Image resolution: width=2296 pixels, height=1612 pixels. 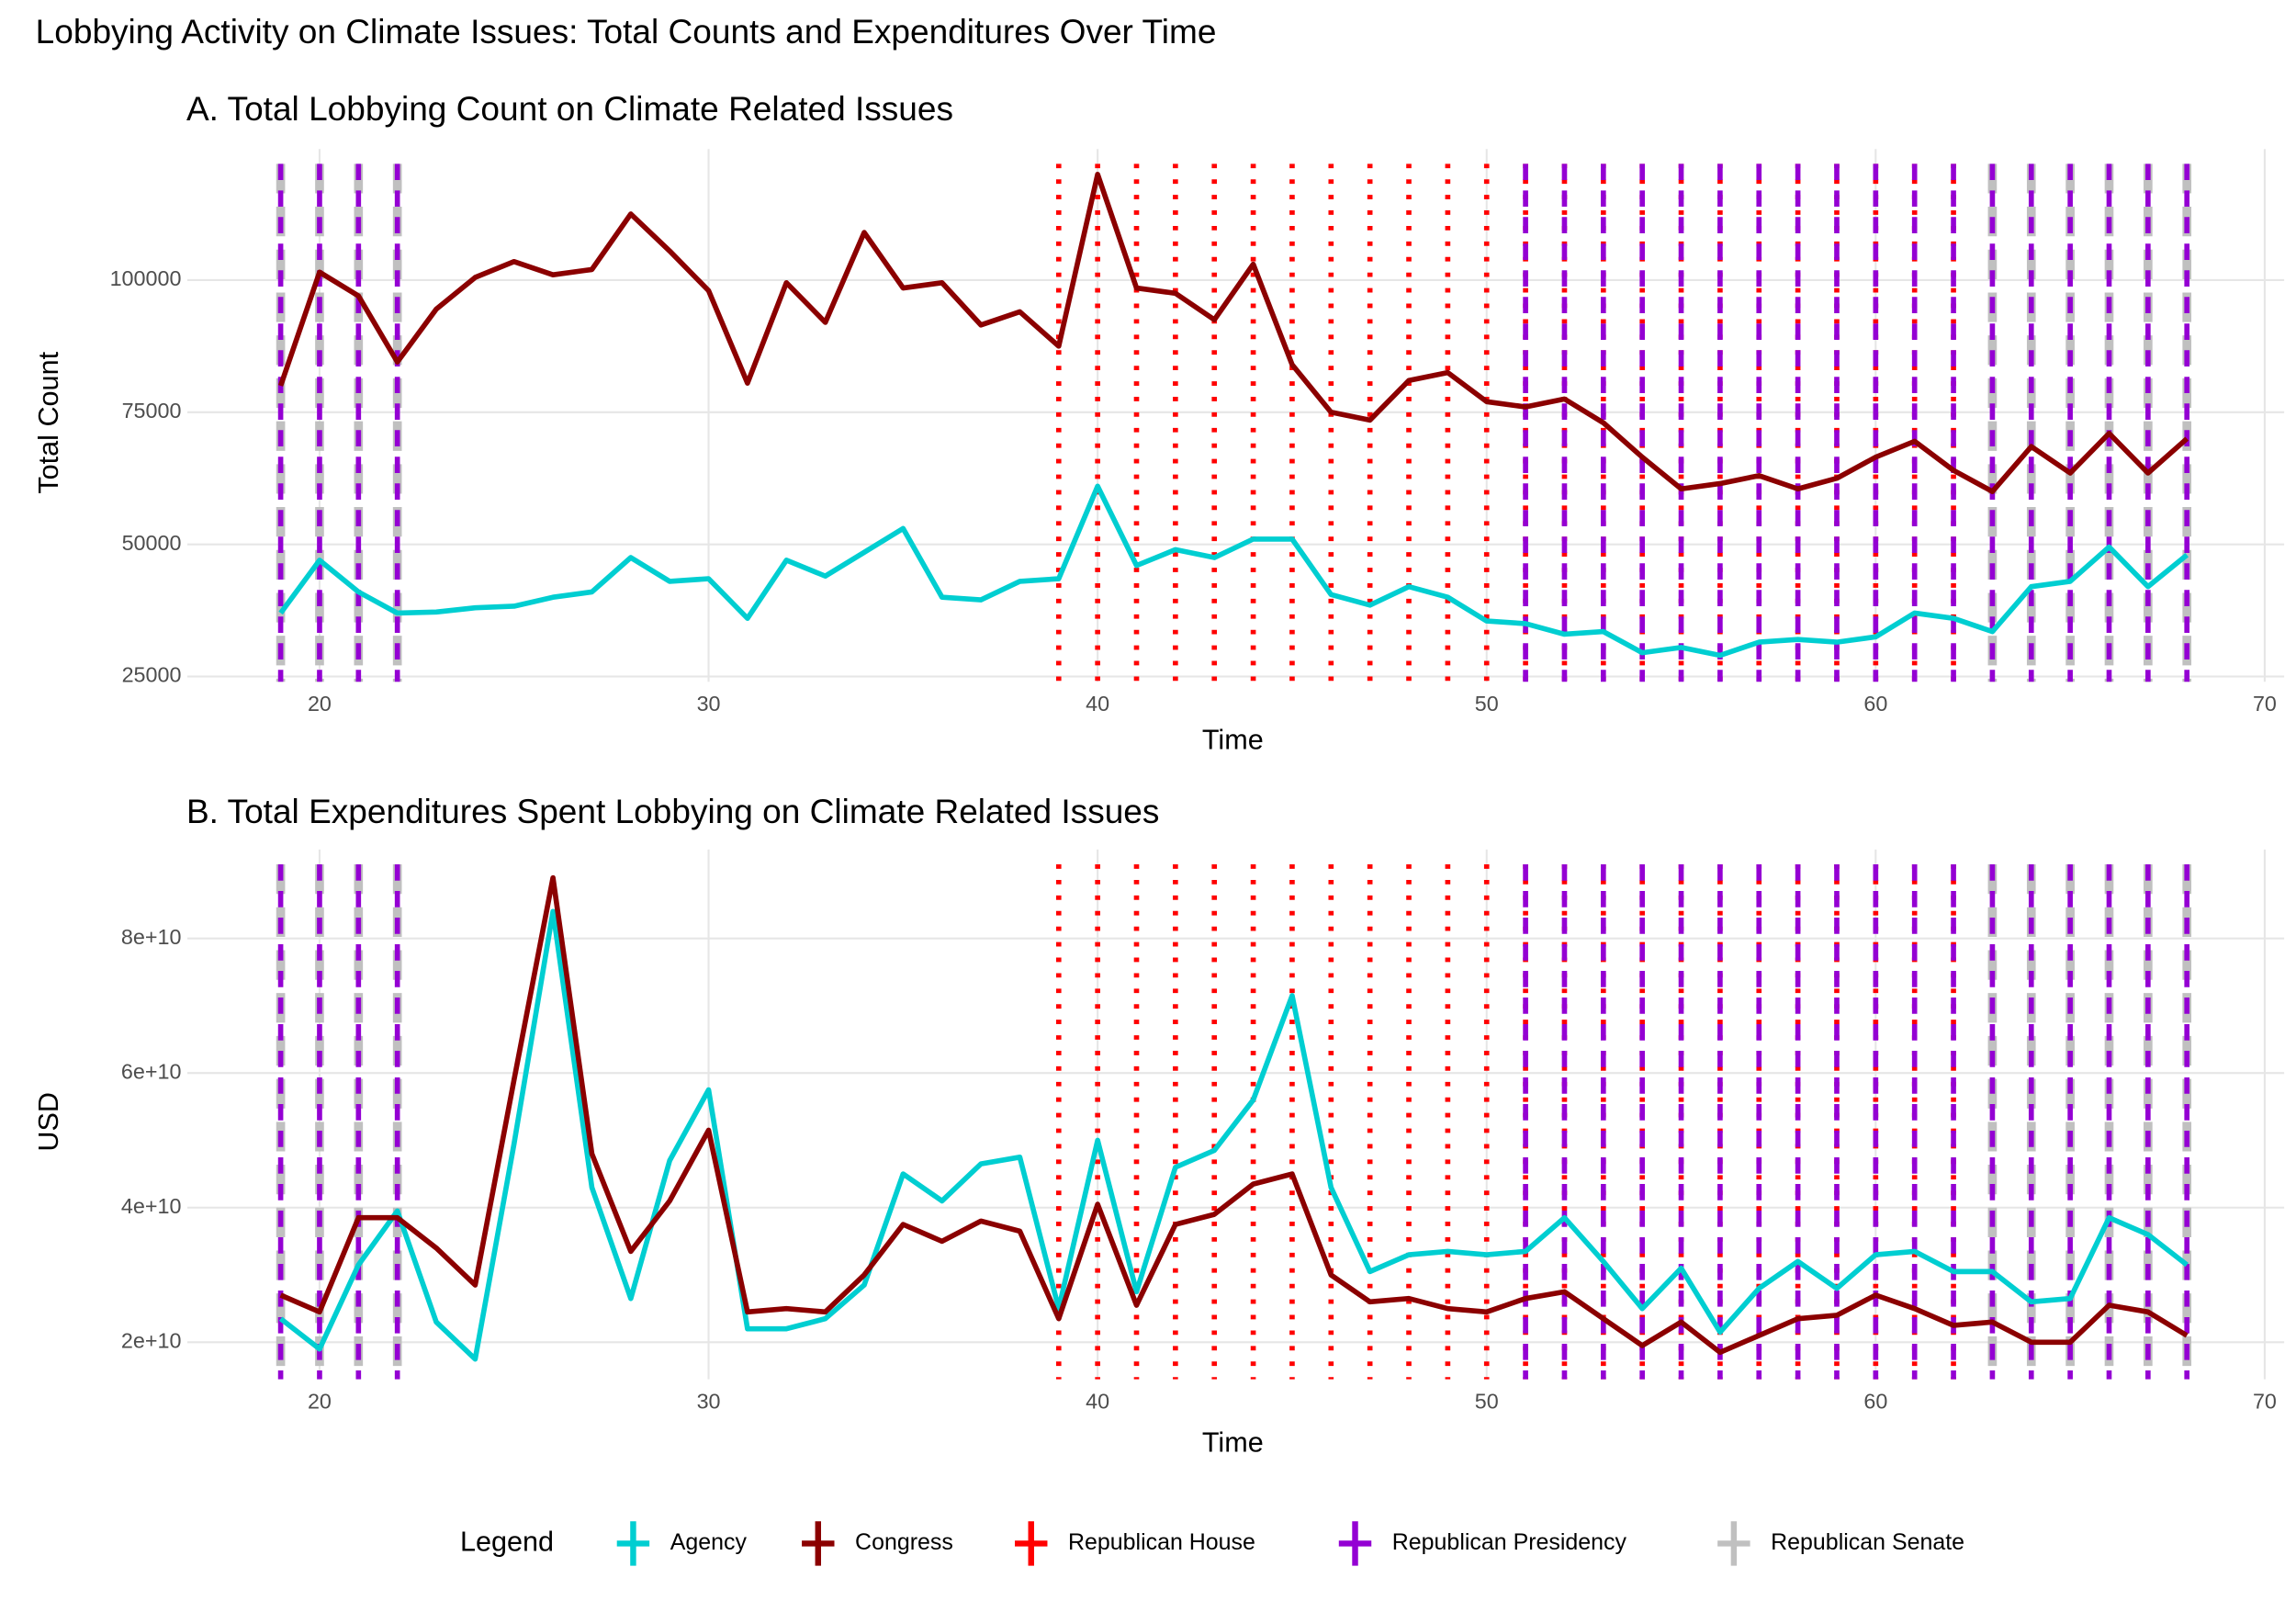 I want to click on y-tick-label: 2e+10, so click(x=151, y=1340).